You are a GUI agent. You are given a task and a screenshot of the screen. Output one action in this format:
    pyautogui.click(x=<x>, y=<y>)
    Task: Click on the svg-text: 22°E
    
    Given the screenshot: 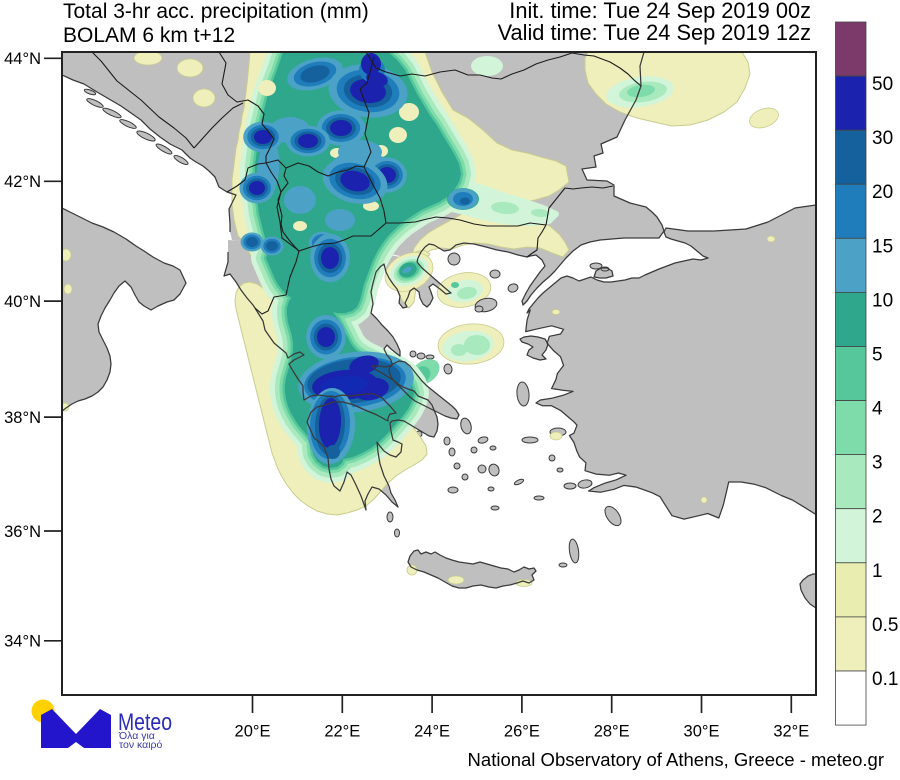 What is the action you would take?
    pyautogui.click(x=342, y=732)
    